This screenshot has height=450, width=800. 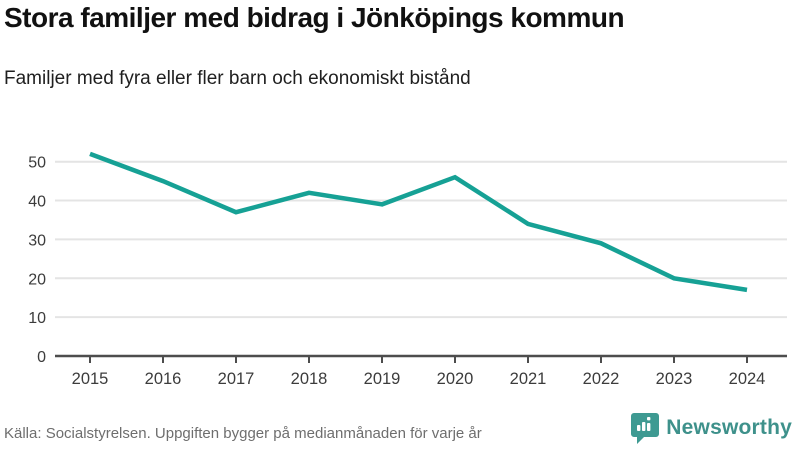 I want to click on brand-name: Newsworthy, so click(x=729, y=427).